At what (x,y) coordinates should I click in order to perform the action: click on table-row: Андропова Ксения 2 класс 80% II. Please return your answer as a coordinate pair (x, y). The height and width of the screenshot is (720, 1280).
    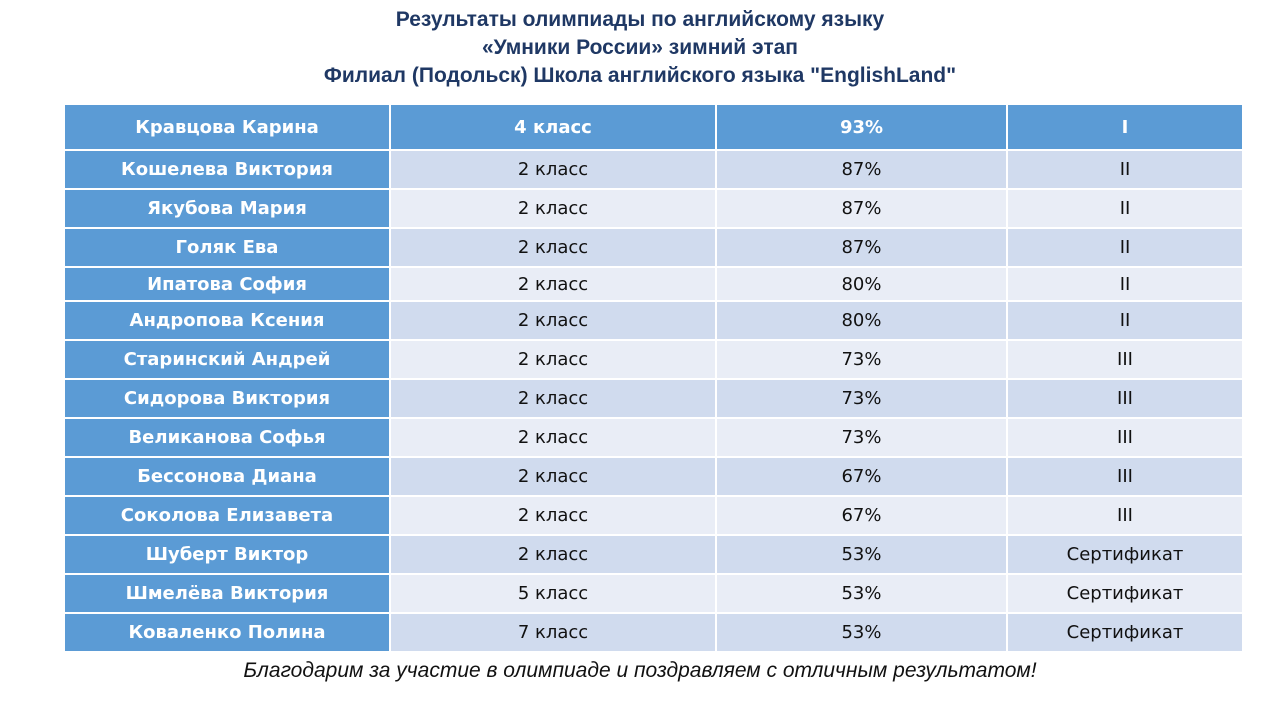
    Looking at the image, I should click on (653, 320).